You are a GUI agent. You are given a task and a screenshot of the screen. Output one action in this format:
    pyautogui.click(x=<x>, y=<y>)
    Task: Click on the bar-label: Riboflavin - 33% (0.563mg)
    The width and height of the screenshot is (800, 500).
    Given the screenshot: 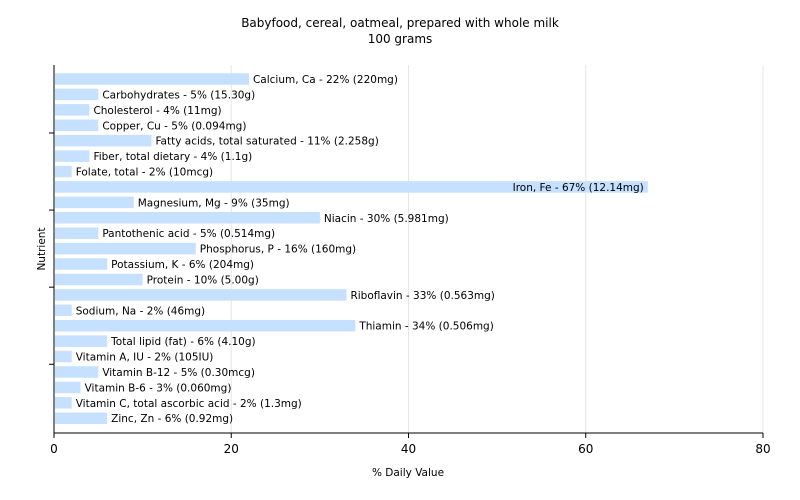 What is the action you would take?
    pyautogui.click(x=422, y=296)
    